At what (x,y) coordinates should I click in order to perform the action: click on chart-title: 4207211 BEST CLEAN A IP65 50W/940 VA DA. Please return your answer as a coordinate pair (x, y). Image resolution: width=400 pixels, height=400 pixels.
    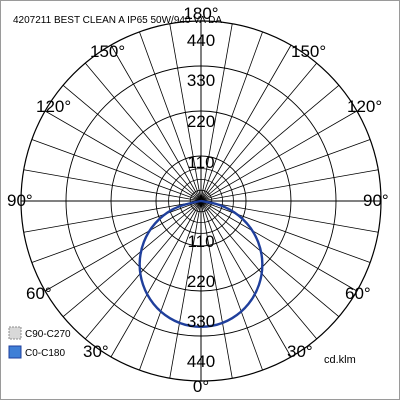
    Looking at the image, I should click on (117, 20).